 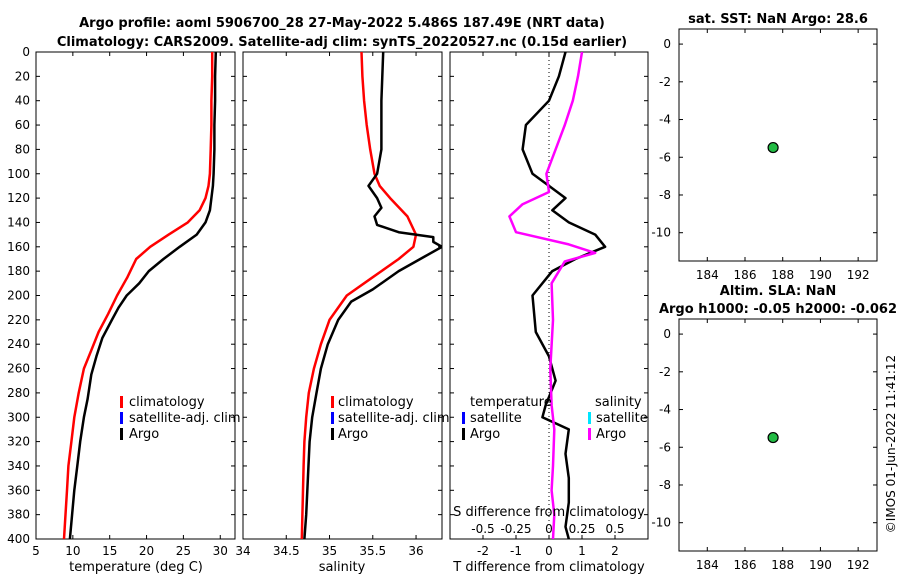 I want to click on depth-tick-label: 160, so click(x=18, y=247).